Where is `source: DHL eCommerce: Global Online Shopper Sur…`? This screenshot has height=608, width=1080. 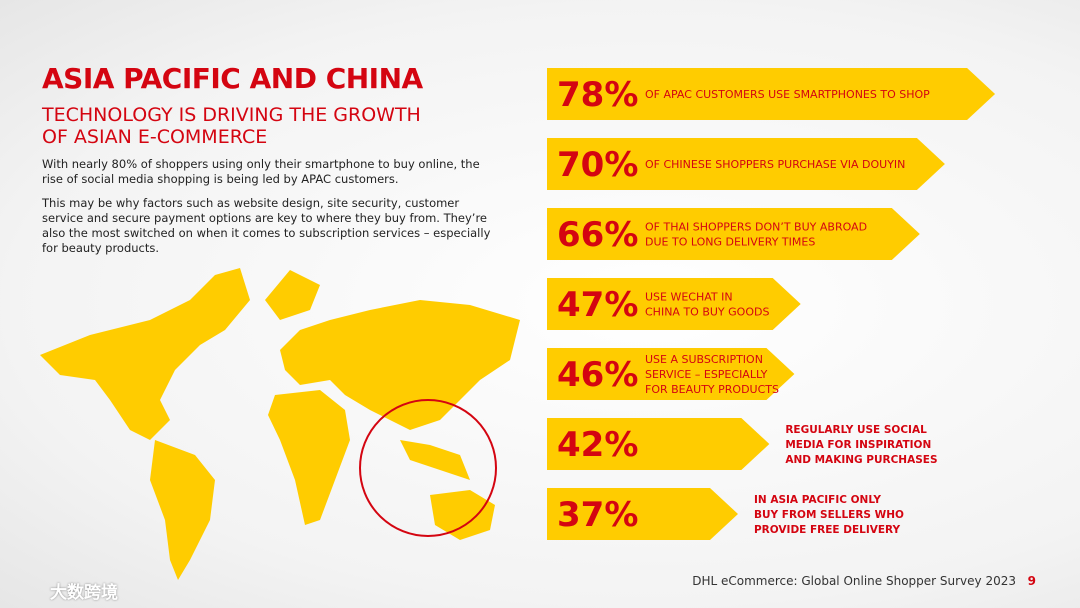 source: DHL eCommerce: Global Online Shopper Sur… is located at coordinates (854, 581).